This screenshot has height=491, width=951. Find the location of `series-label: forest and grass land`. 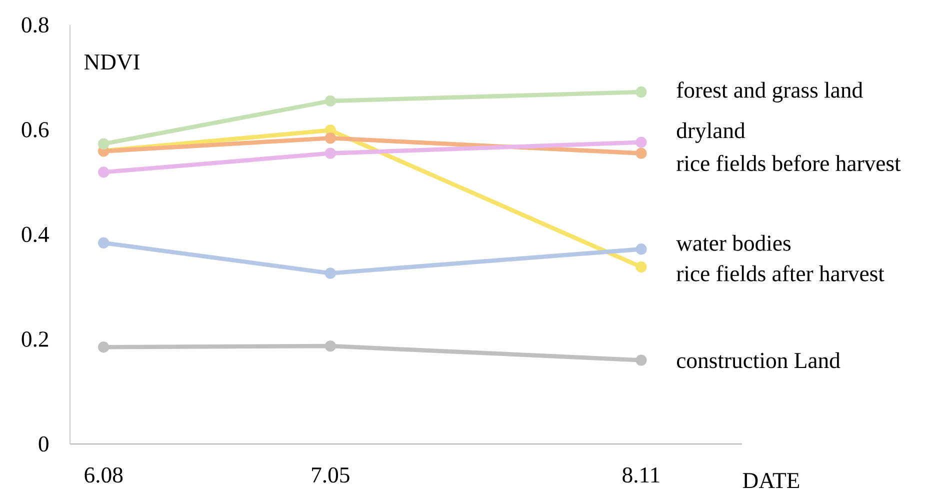

series-label: forest and grass land is located at coordinates (769, 92).